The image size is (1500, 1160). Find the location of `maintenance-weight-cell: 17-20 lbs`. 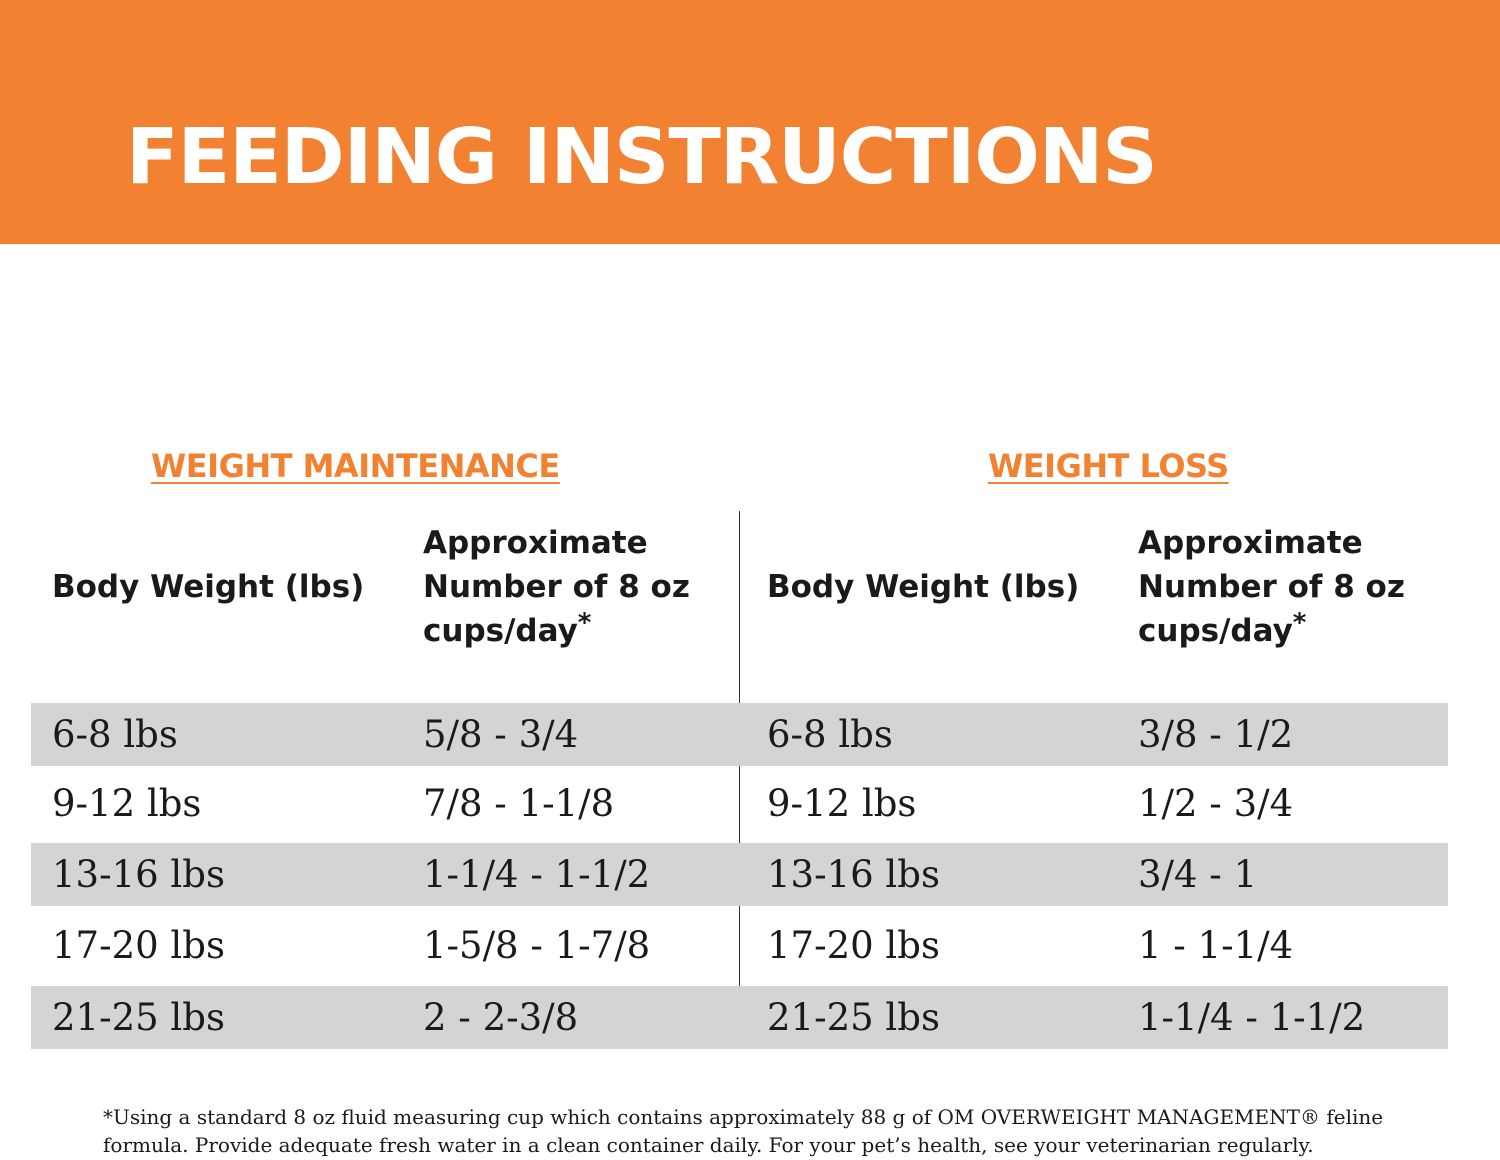

maintenance-weight-cell: 17-20 lbs is located at coordinates (138, 945).